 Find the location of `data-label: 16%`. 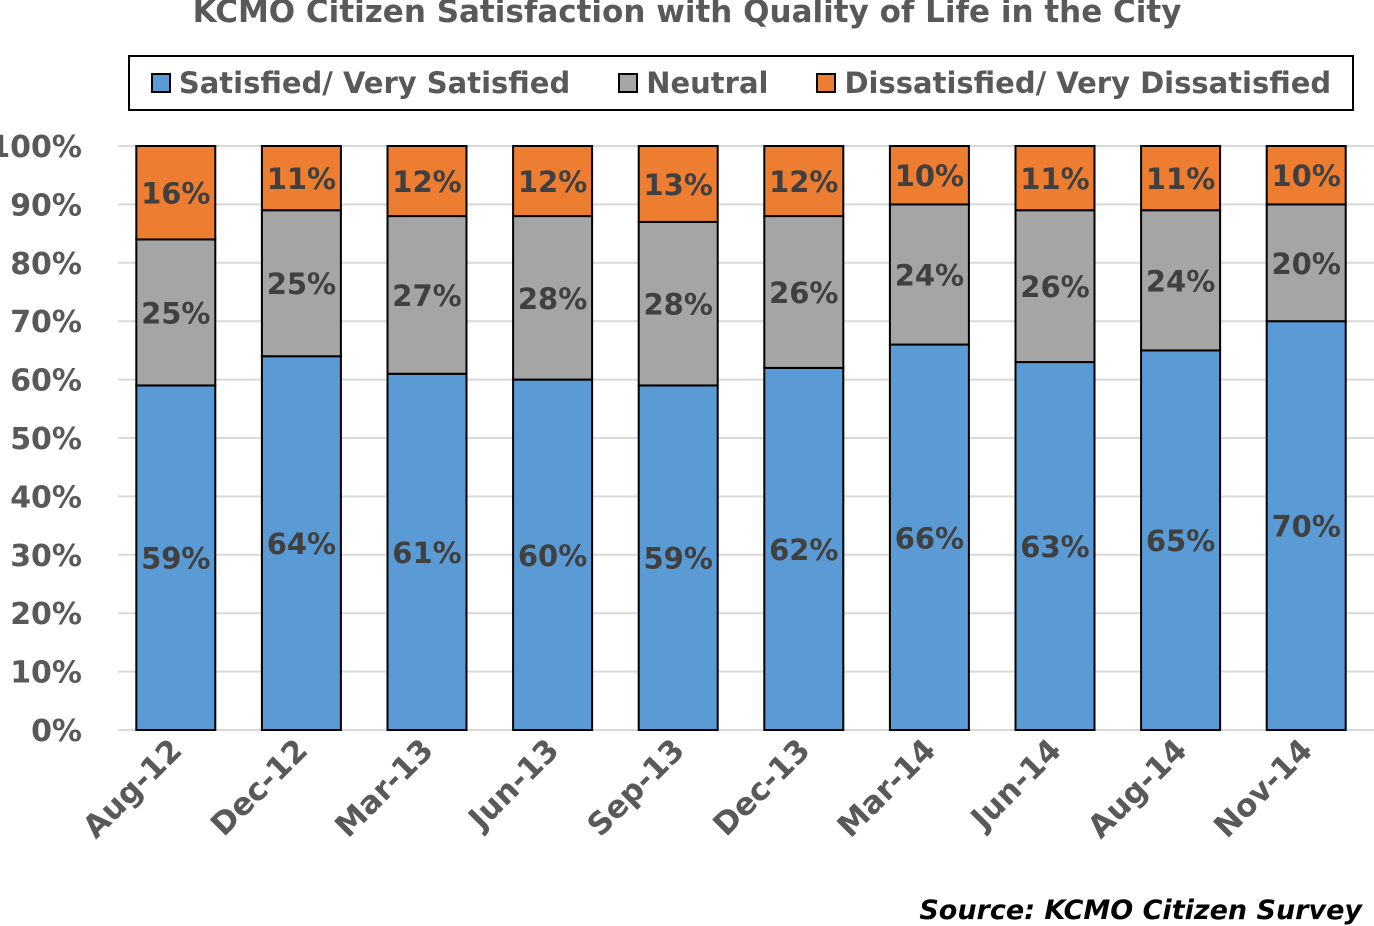

data-label: 16% is located at coordinates (175, 194).